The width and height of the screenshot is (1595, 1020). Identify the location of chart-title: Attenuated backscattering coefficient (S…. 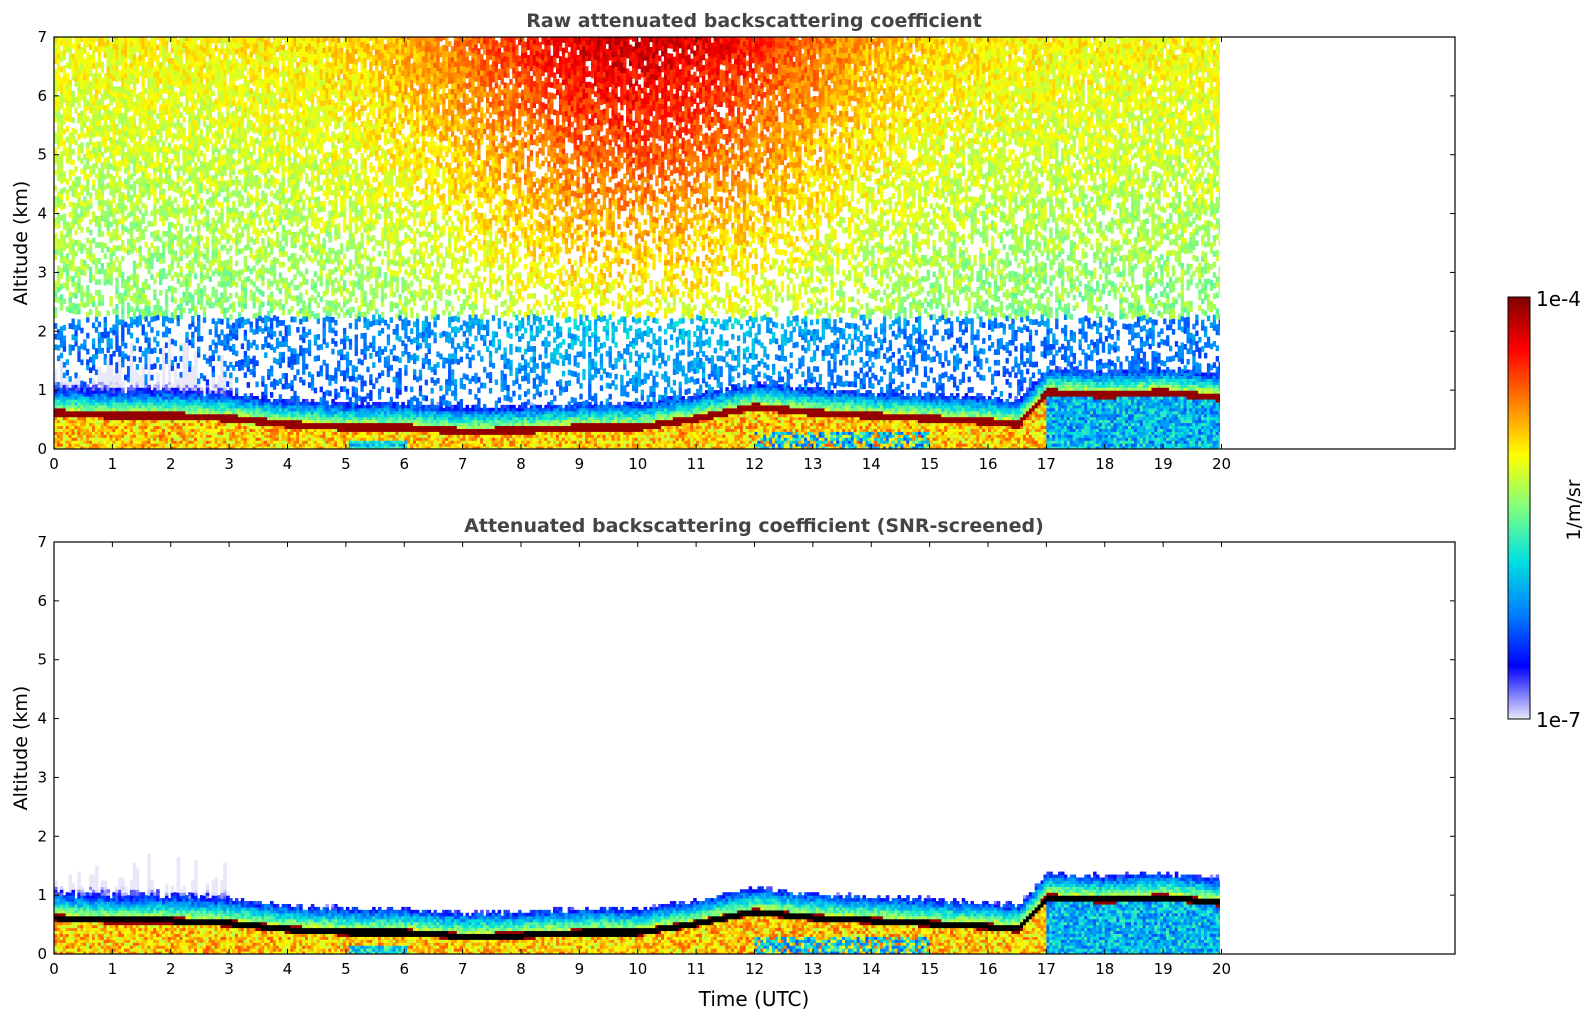
(754, 526).